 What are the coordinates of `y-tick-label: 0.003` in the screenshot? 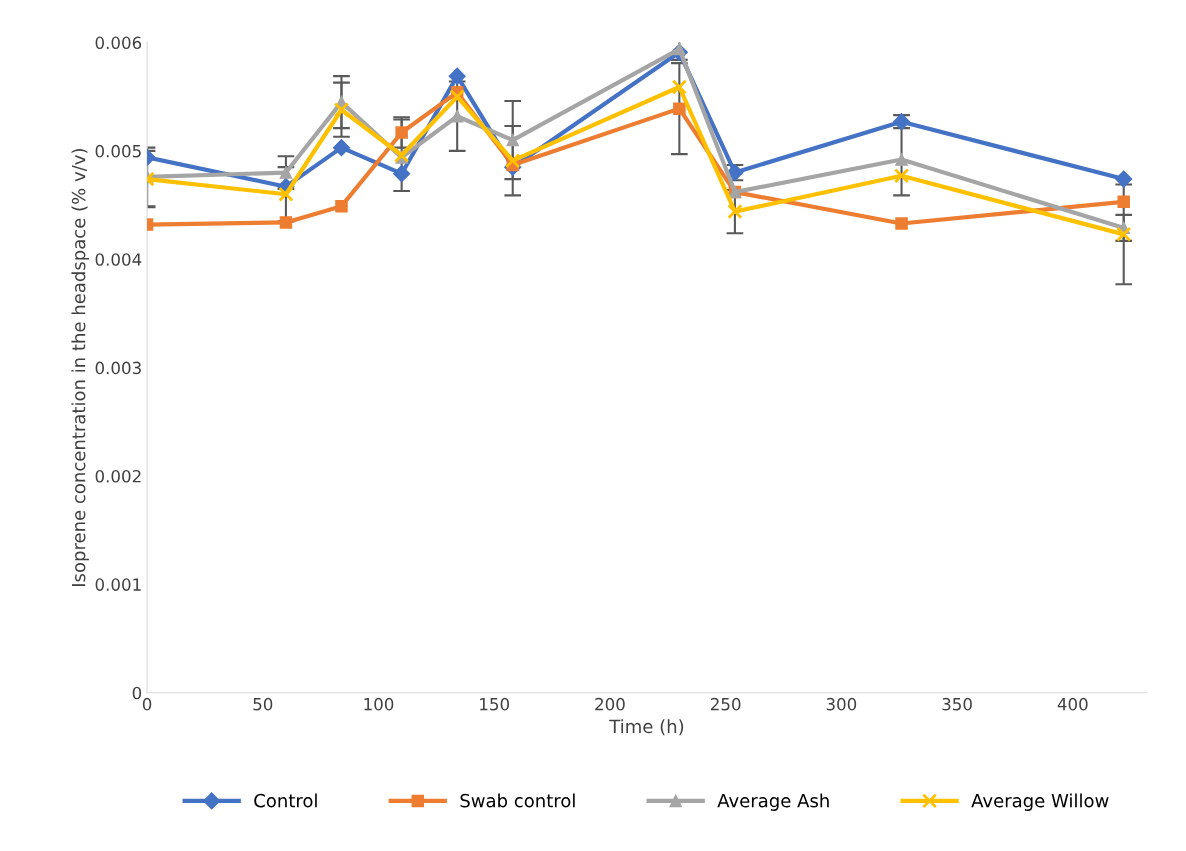 It's located at (118, 368).